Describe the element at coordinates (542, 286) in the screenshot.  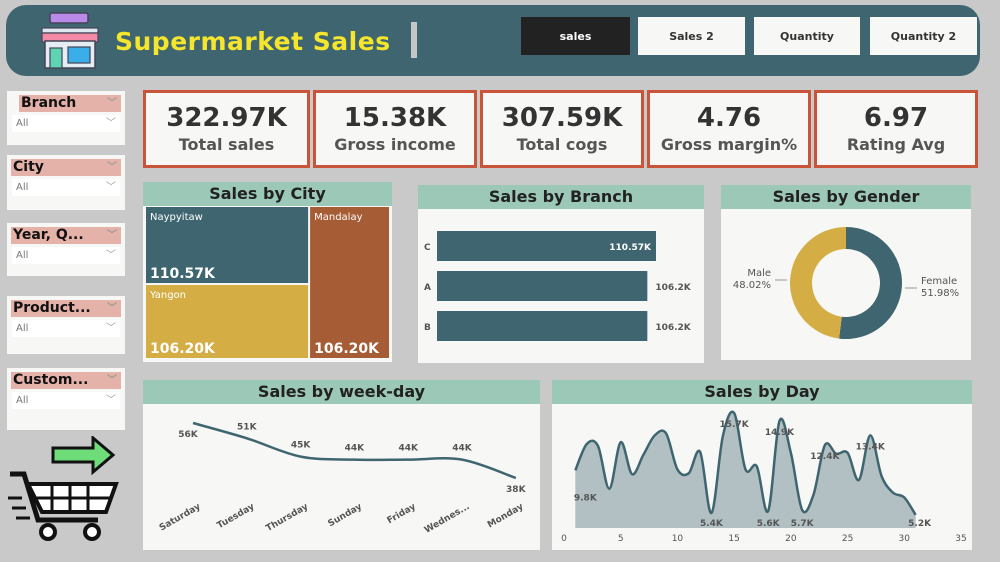
I see `bar-A` at that location.